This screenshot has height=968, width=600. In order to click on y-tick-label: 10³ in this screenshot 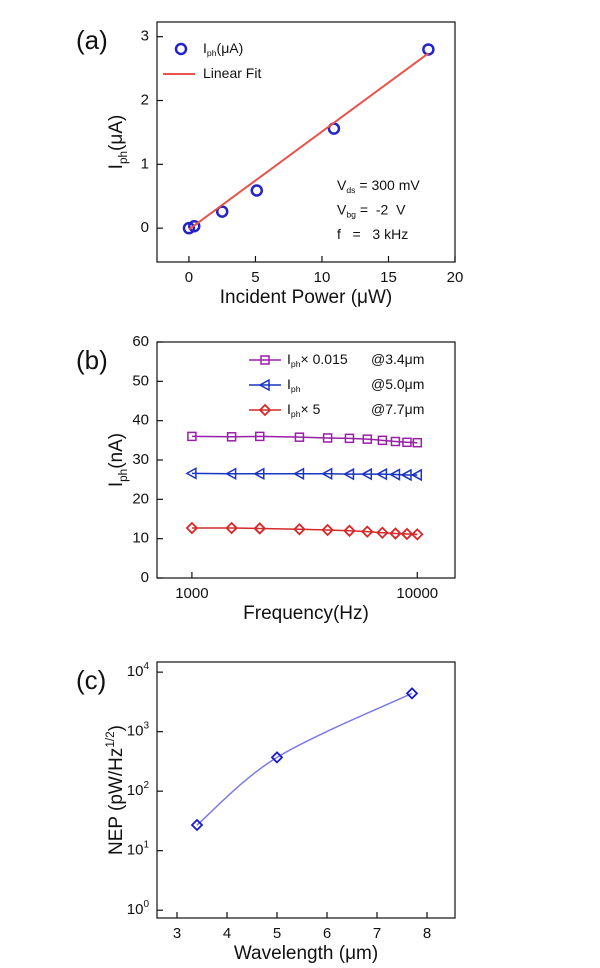, I will do `click(138, 730)`.